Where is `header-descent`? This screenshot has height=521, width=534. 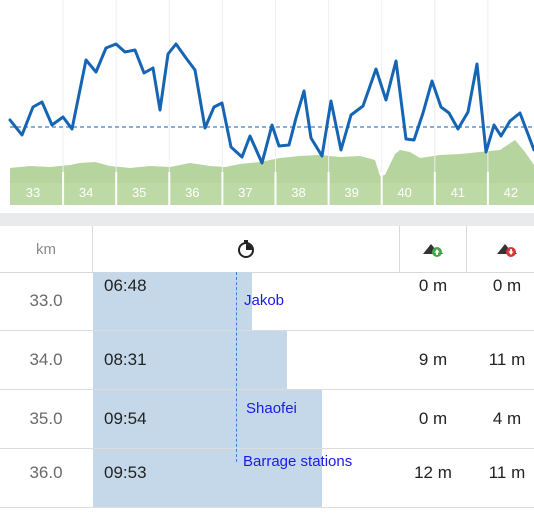 header-descent is located at coordinates (500, 249).